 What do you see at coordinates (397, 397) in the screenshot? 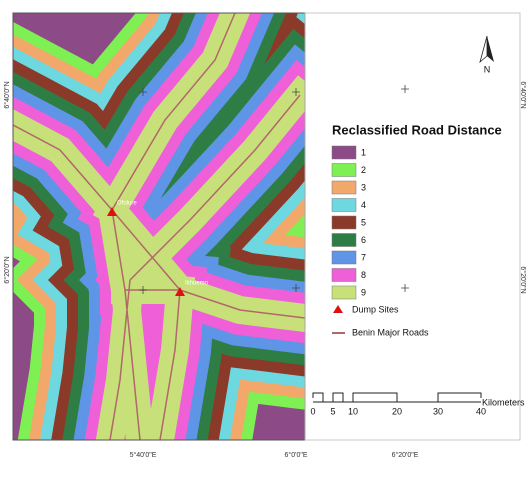
I see `scale-bar` at bounding box center [397, 397].